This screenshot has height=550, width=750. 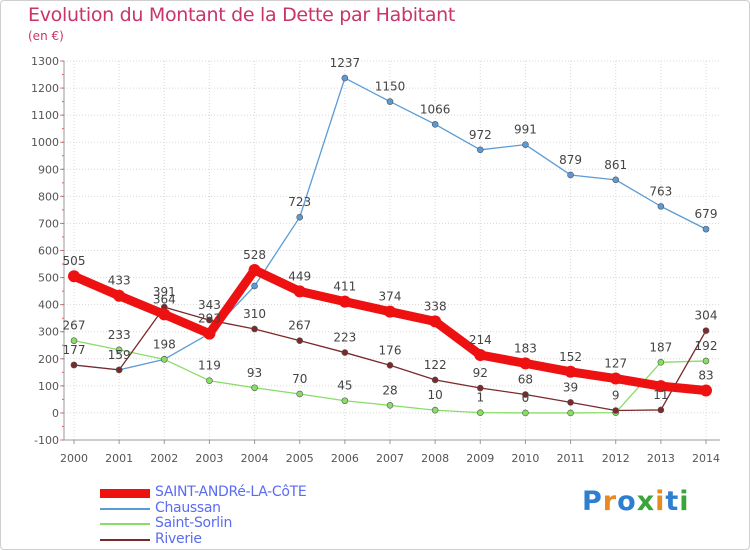 I want to click on x-tick-label: 2010, so click(x=525, y=458).